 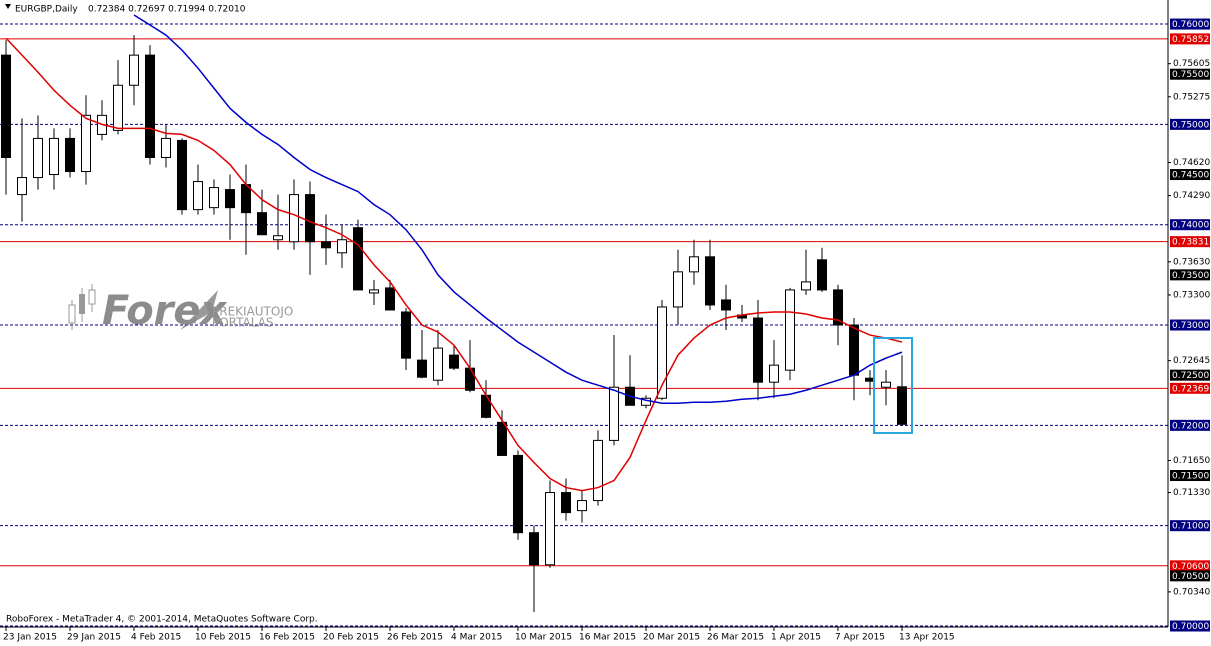 What do you see at coordinates (1191, 461) in the screenshot?
I see `y-tick-label: 0.71650` at bounding box center [1191, 461].